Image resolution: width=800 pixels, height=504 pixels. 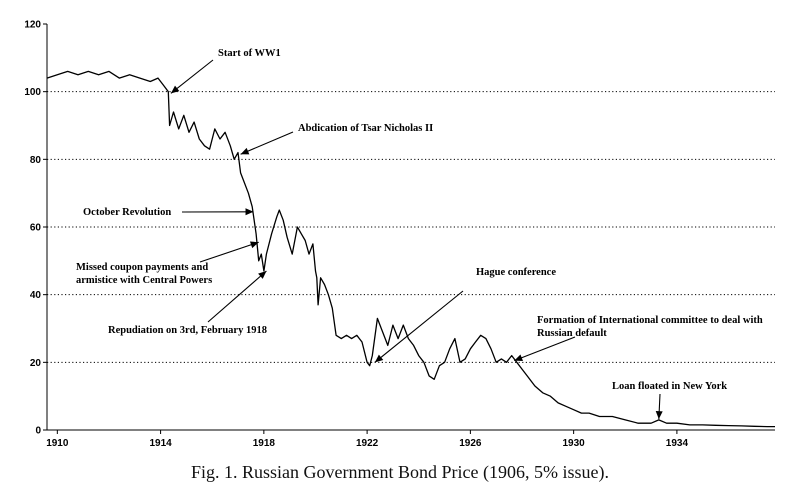 I want to click on x-tick-label: 1918, so click(x=264, y=443).